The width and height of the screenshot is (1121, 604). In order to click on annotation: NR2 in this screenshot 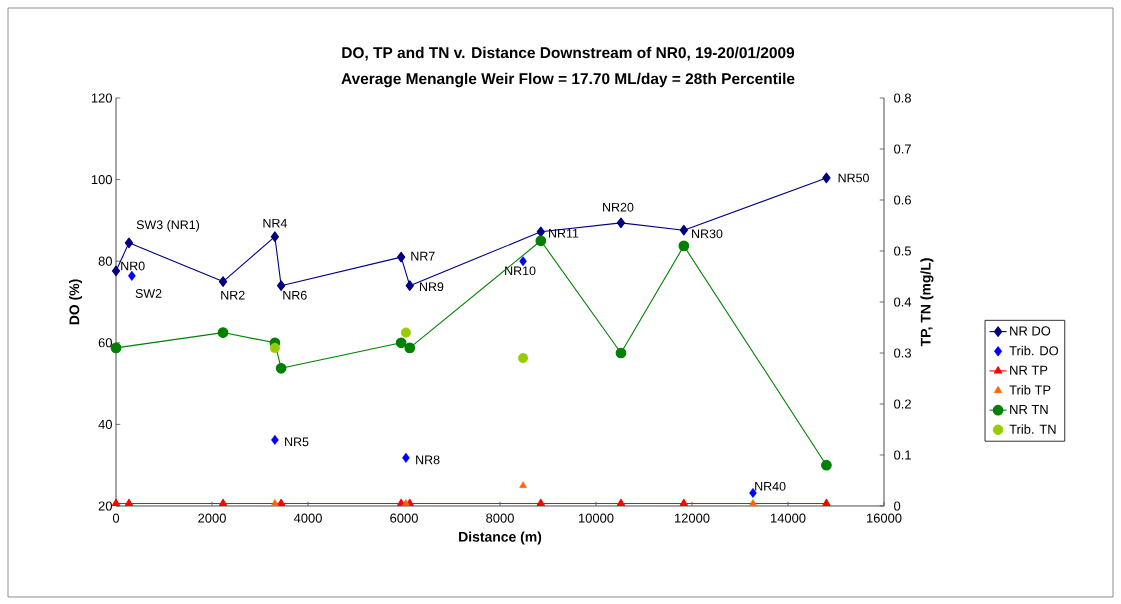, I will do `click(233, 295)`.